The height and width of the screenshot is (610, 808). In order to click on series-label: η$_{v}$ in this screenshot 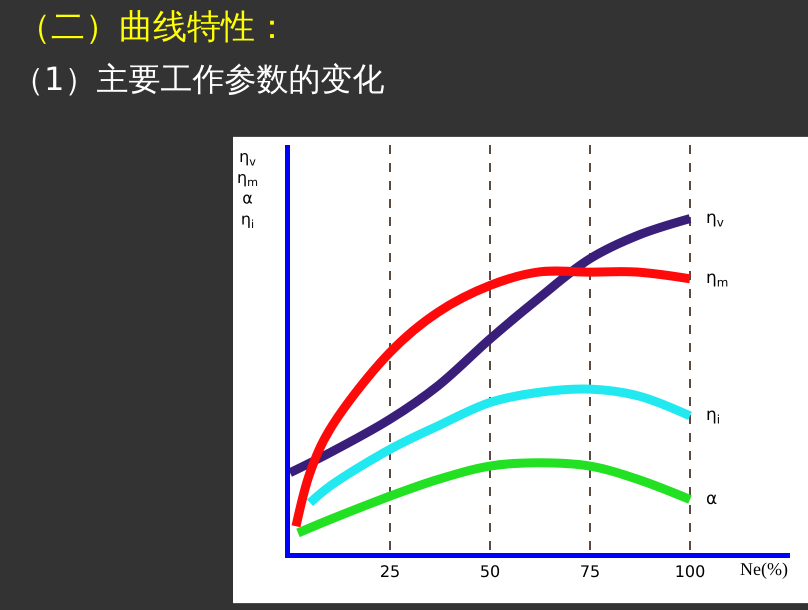, I will do `click(715, 219)`.